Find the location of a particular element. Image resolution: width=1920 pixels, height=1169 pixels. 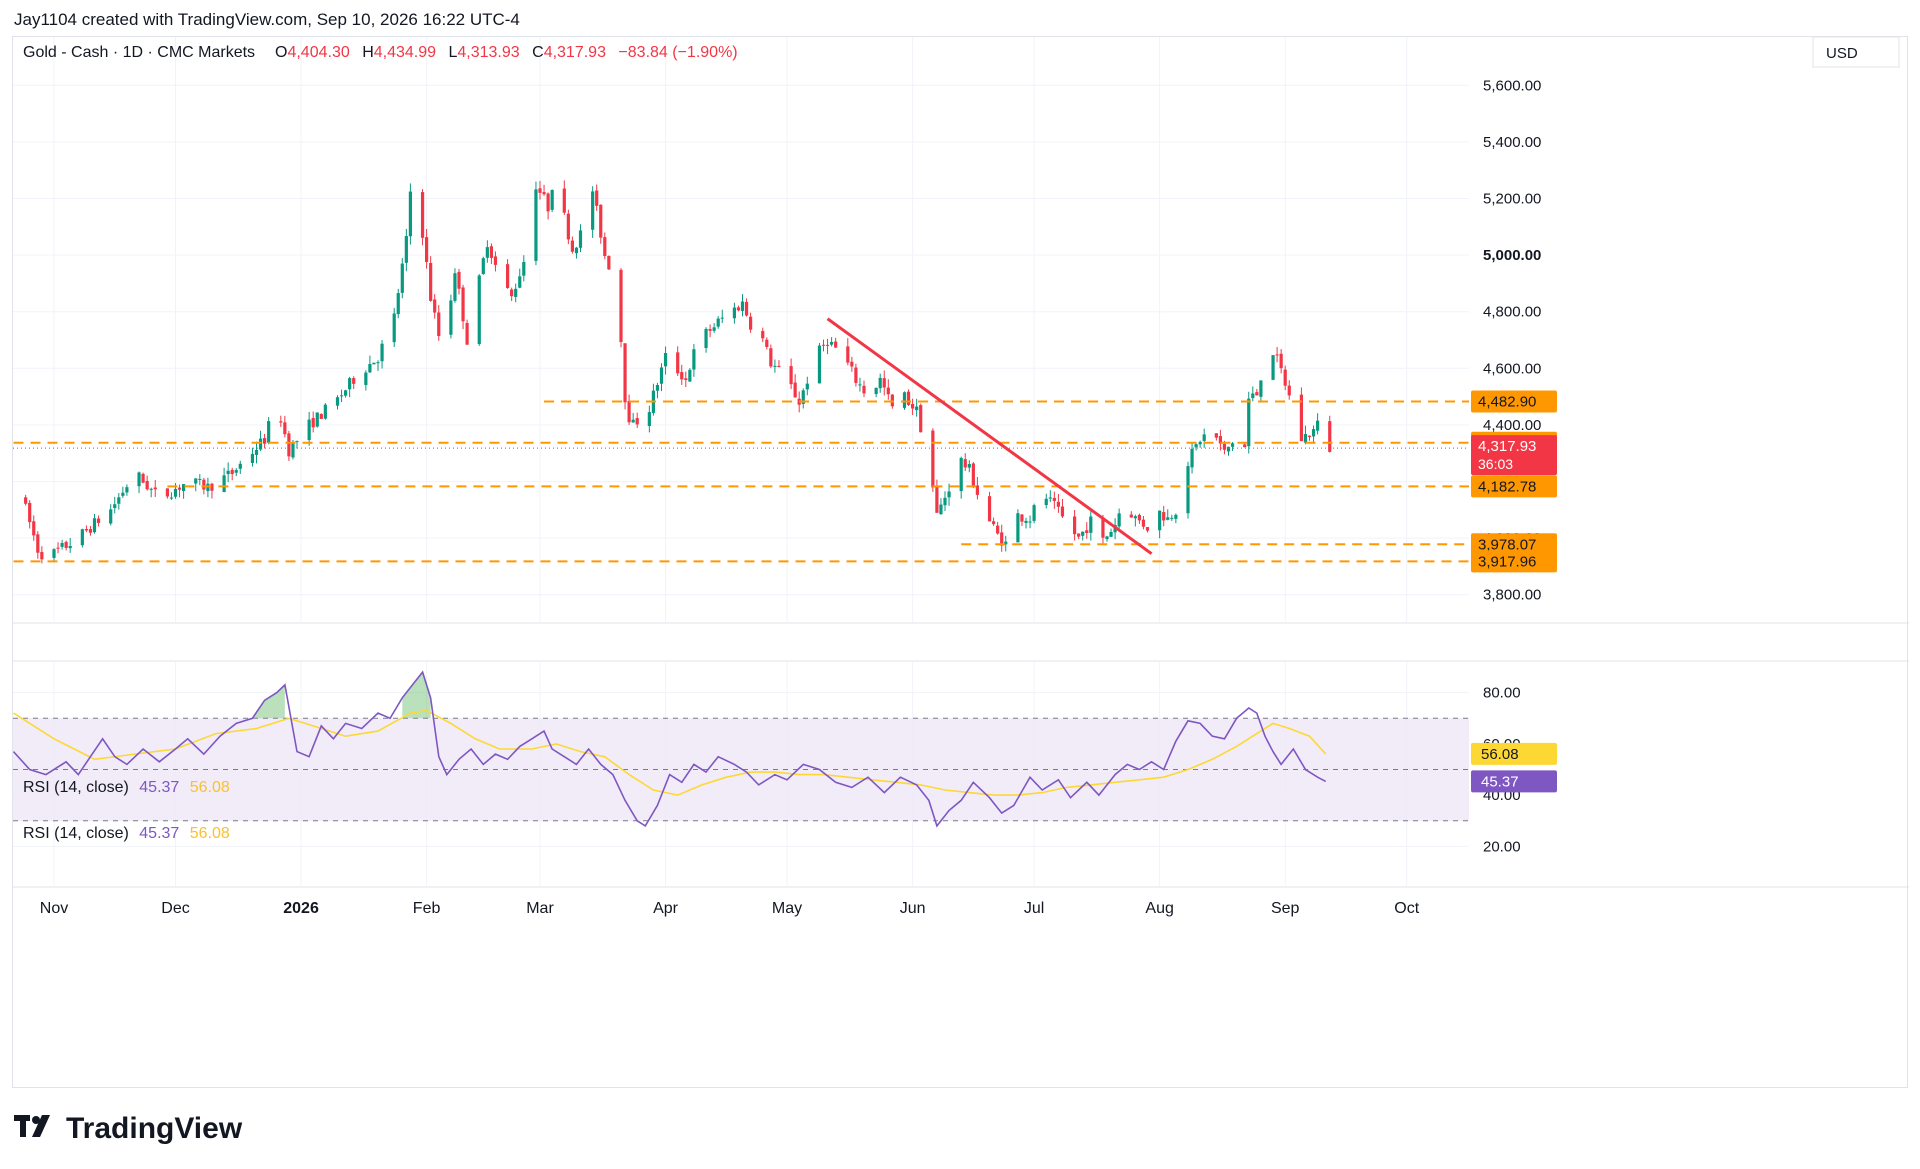

open-value: 4,404.30 is located at coordinates (318, 52).